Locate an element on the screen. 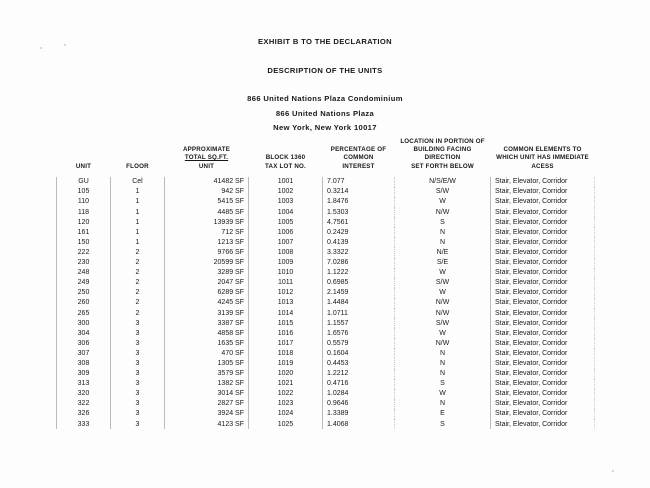  header-sqft-line1: APPROXIMATE is located at coordinates (206, 150).